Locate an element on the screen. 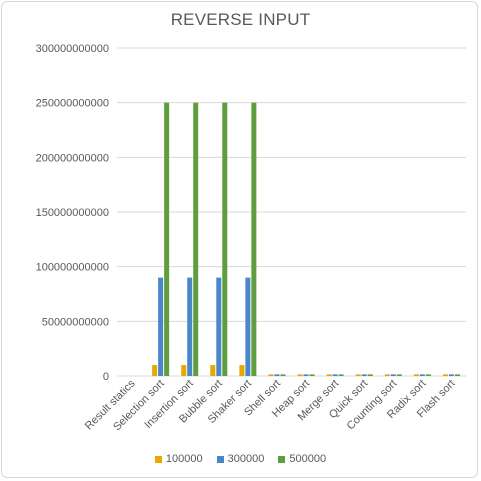 This screenshot has width=481, height=481. legend-label: 100000 is located at coordinates (184, 459).